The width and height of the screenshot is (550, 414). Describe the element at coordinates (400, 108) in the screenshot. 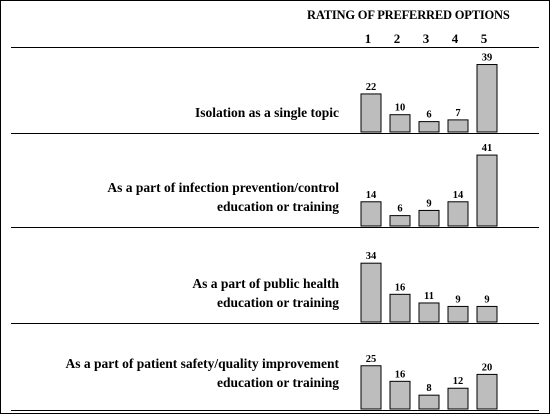

I see `bar-value-label: 10` at that location.